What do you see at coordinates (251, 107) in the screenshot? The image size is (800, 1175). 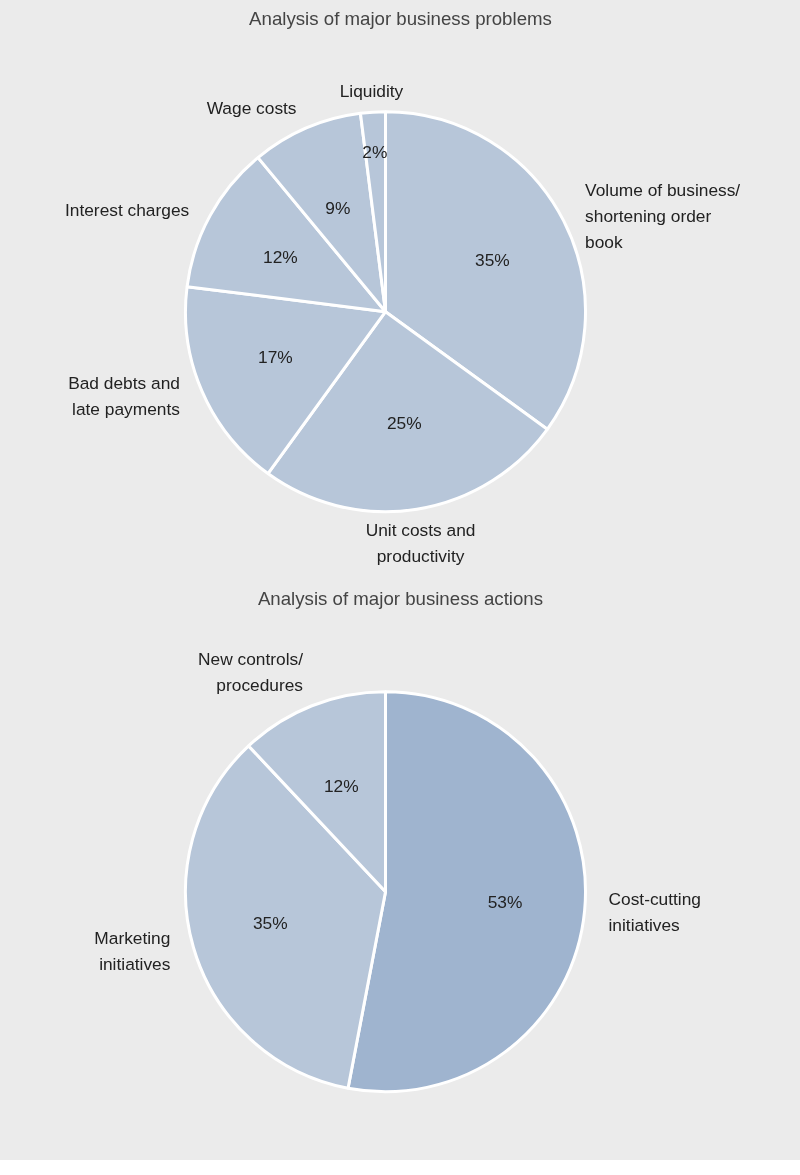 I see `slice-label: Wage costs` at bounding box center [251, 107].